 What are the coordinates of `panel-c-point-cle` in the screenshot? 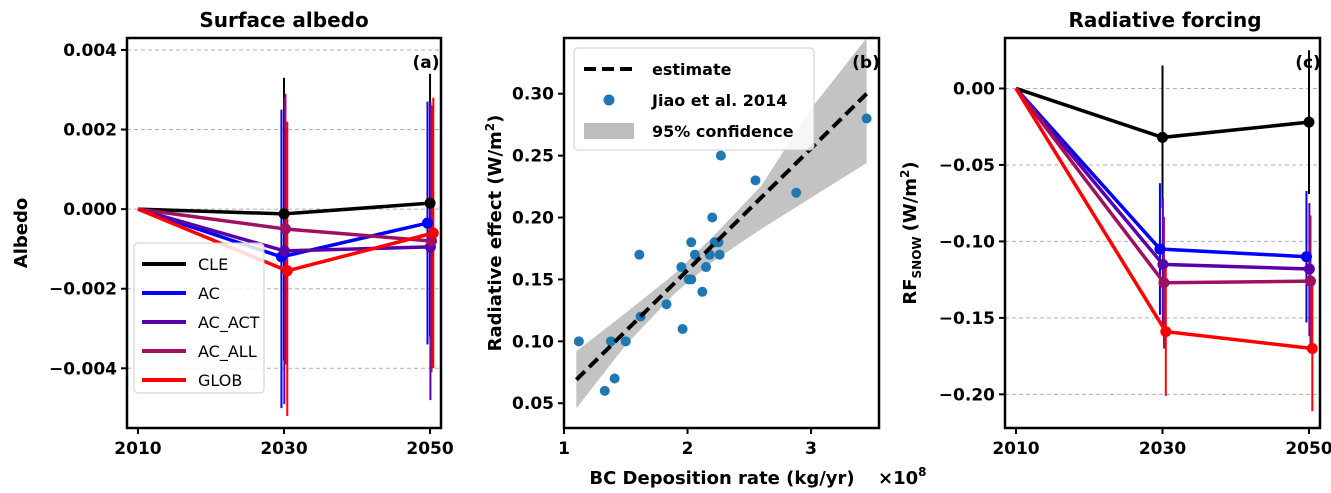 It's located at (1309, 122).